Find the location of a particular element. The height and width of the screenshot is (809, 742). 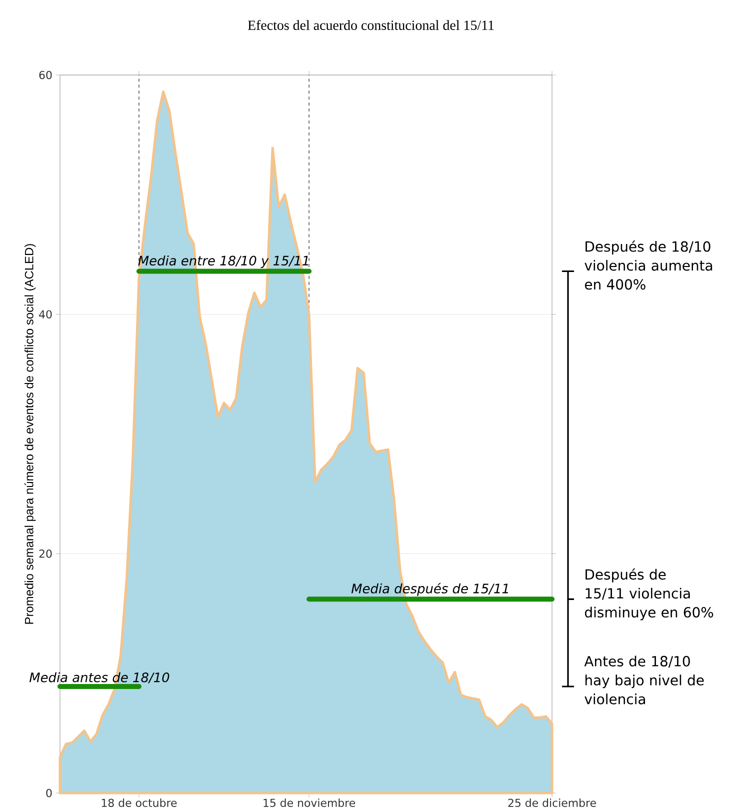

y-tick-label: 0 is located at coordinates (49, 793).